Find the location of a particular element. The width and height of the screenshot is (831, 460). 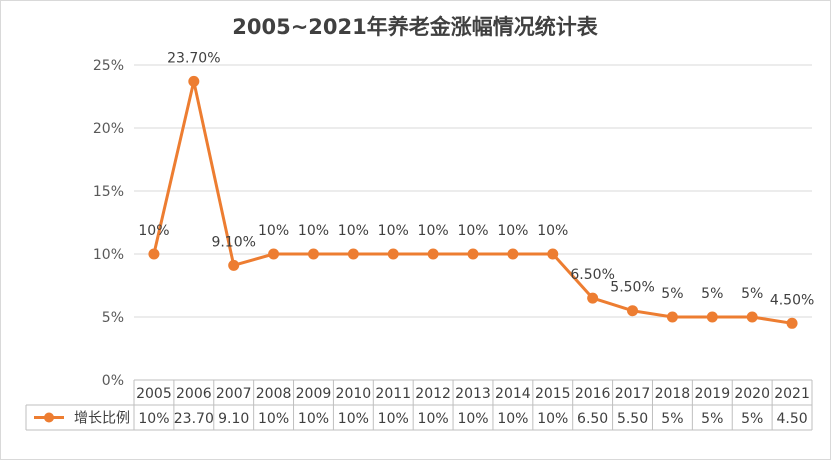

x-category-label: 2015 is located at coordinates (553, 394).